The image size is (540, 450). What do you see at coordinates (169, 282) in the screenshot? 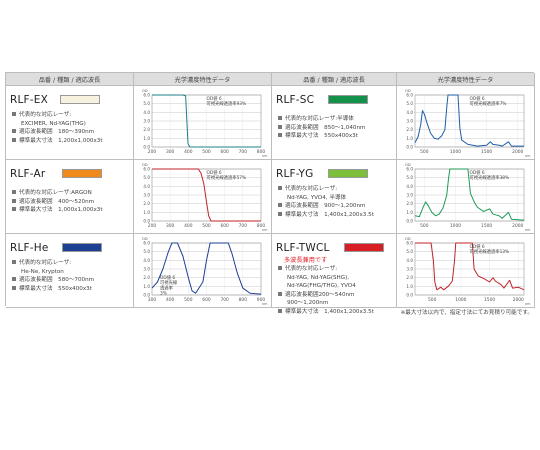
I see `chart-note-line: 可視光線` at bounding box center [169, 282].